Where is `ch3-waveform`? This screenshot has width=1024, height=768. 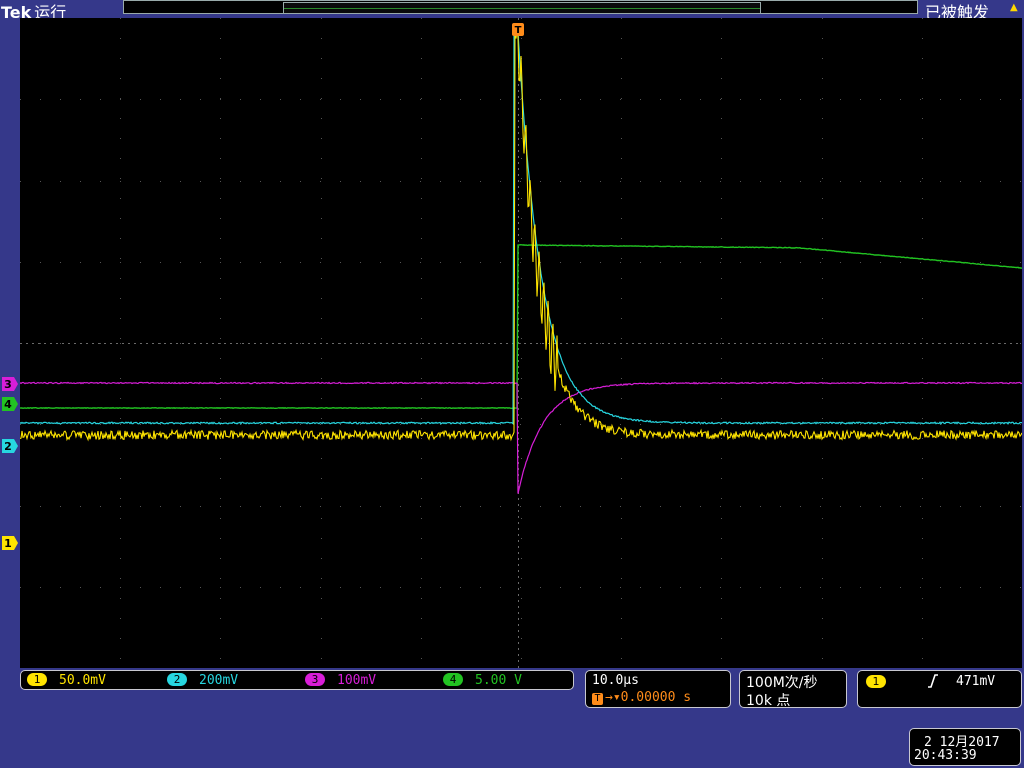 ch3-waveform is located at coordinates (521, 437).